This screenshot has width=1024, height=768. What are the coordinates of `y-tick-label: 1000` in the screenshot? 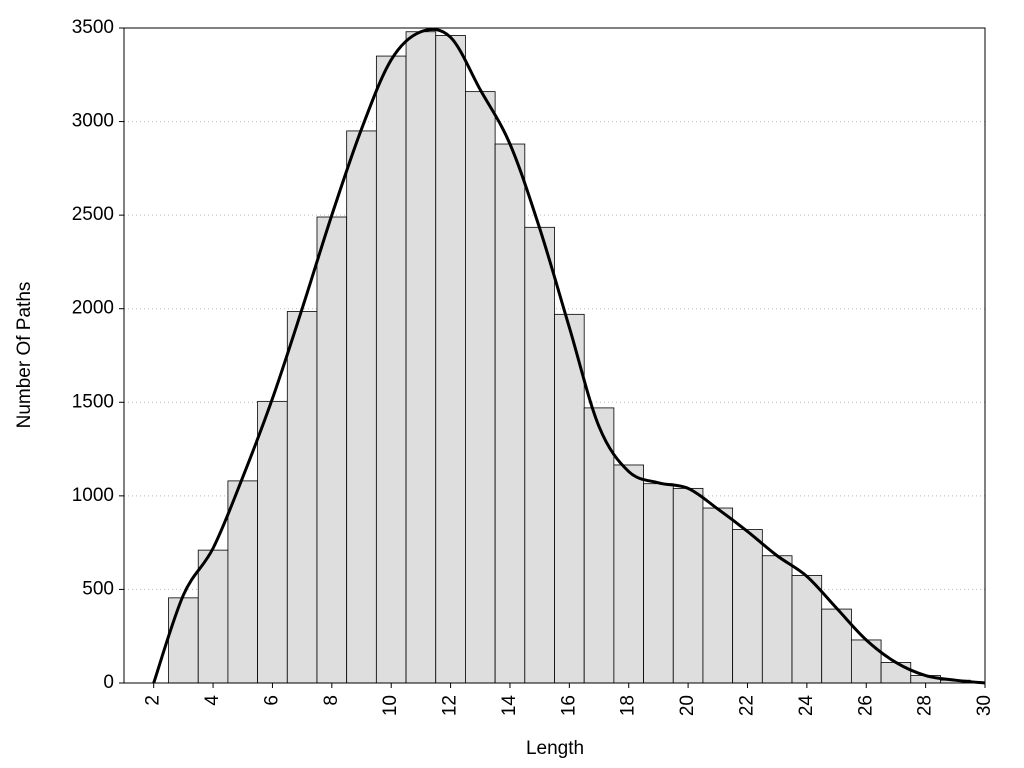 It's located at (93, 495).